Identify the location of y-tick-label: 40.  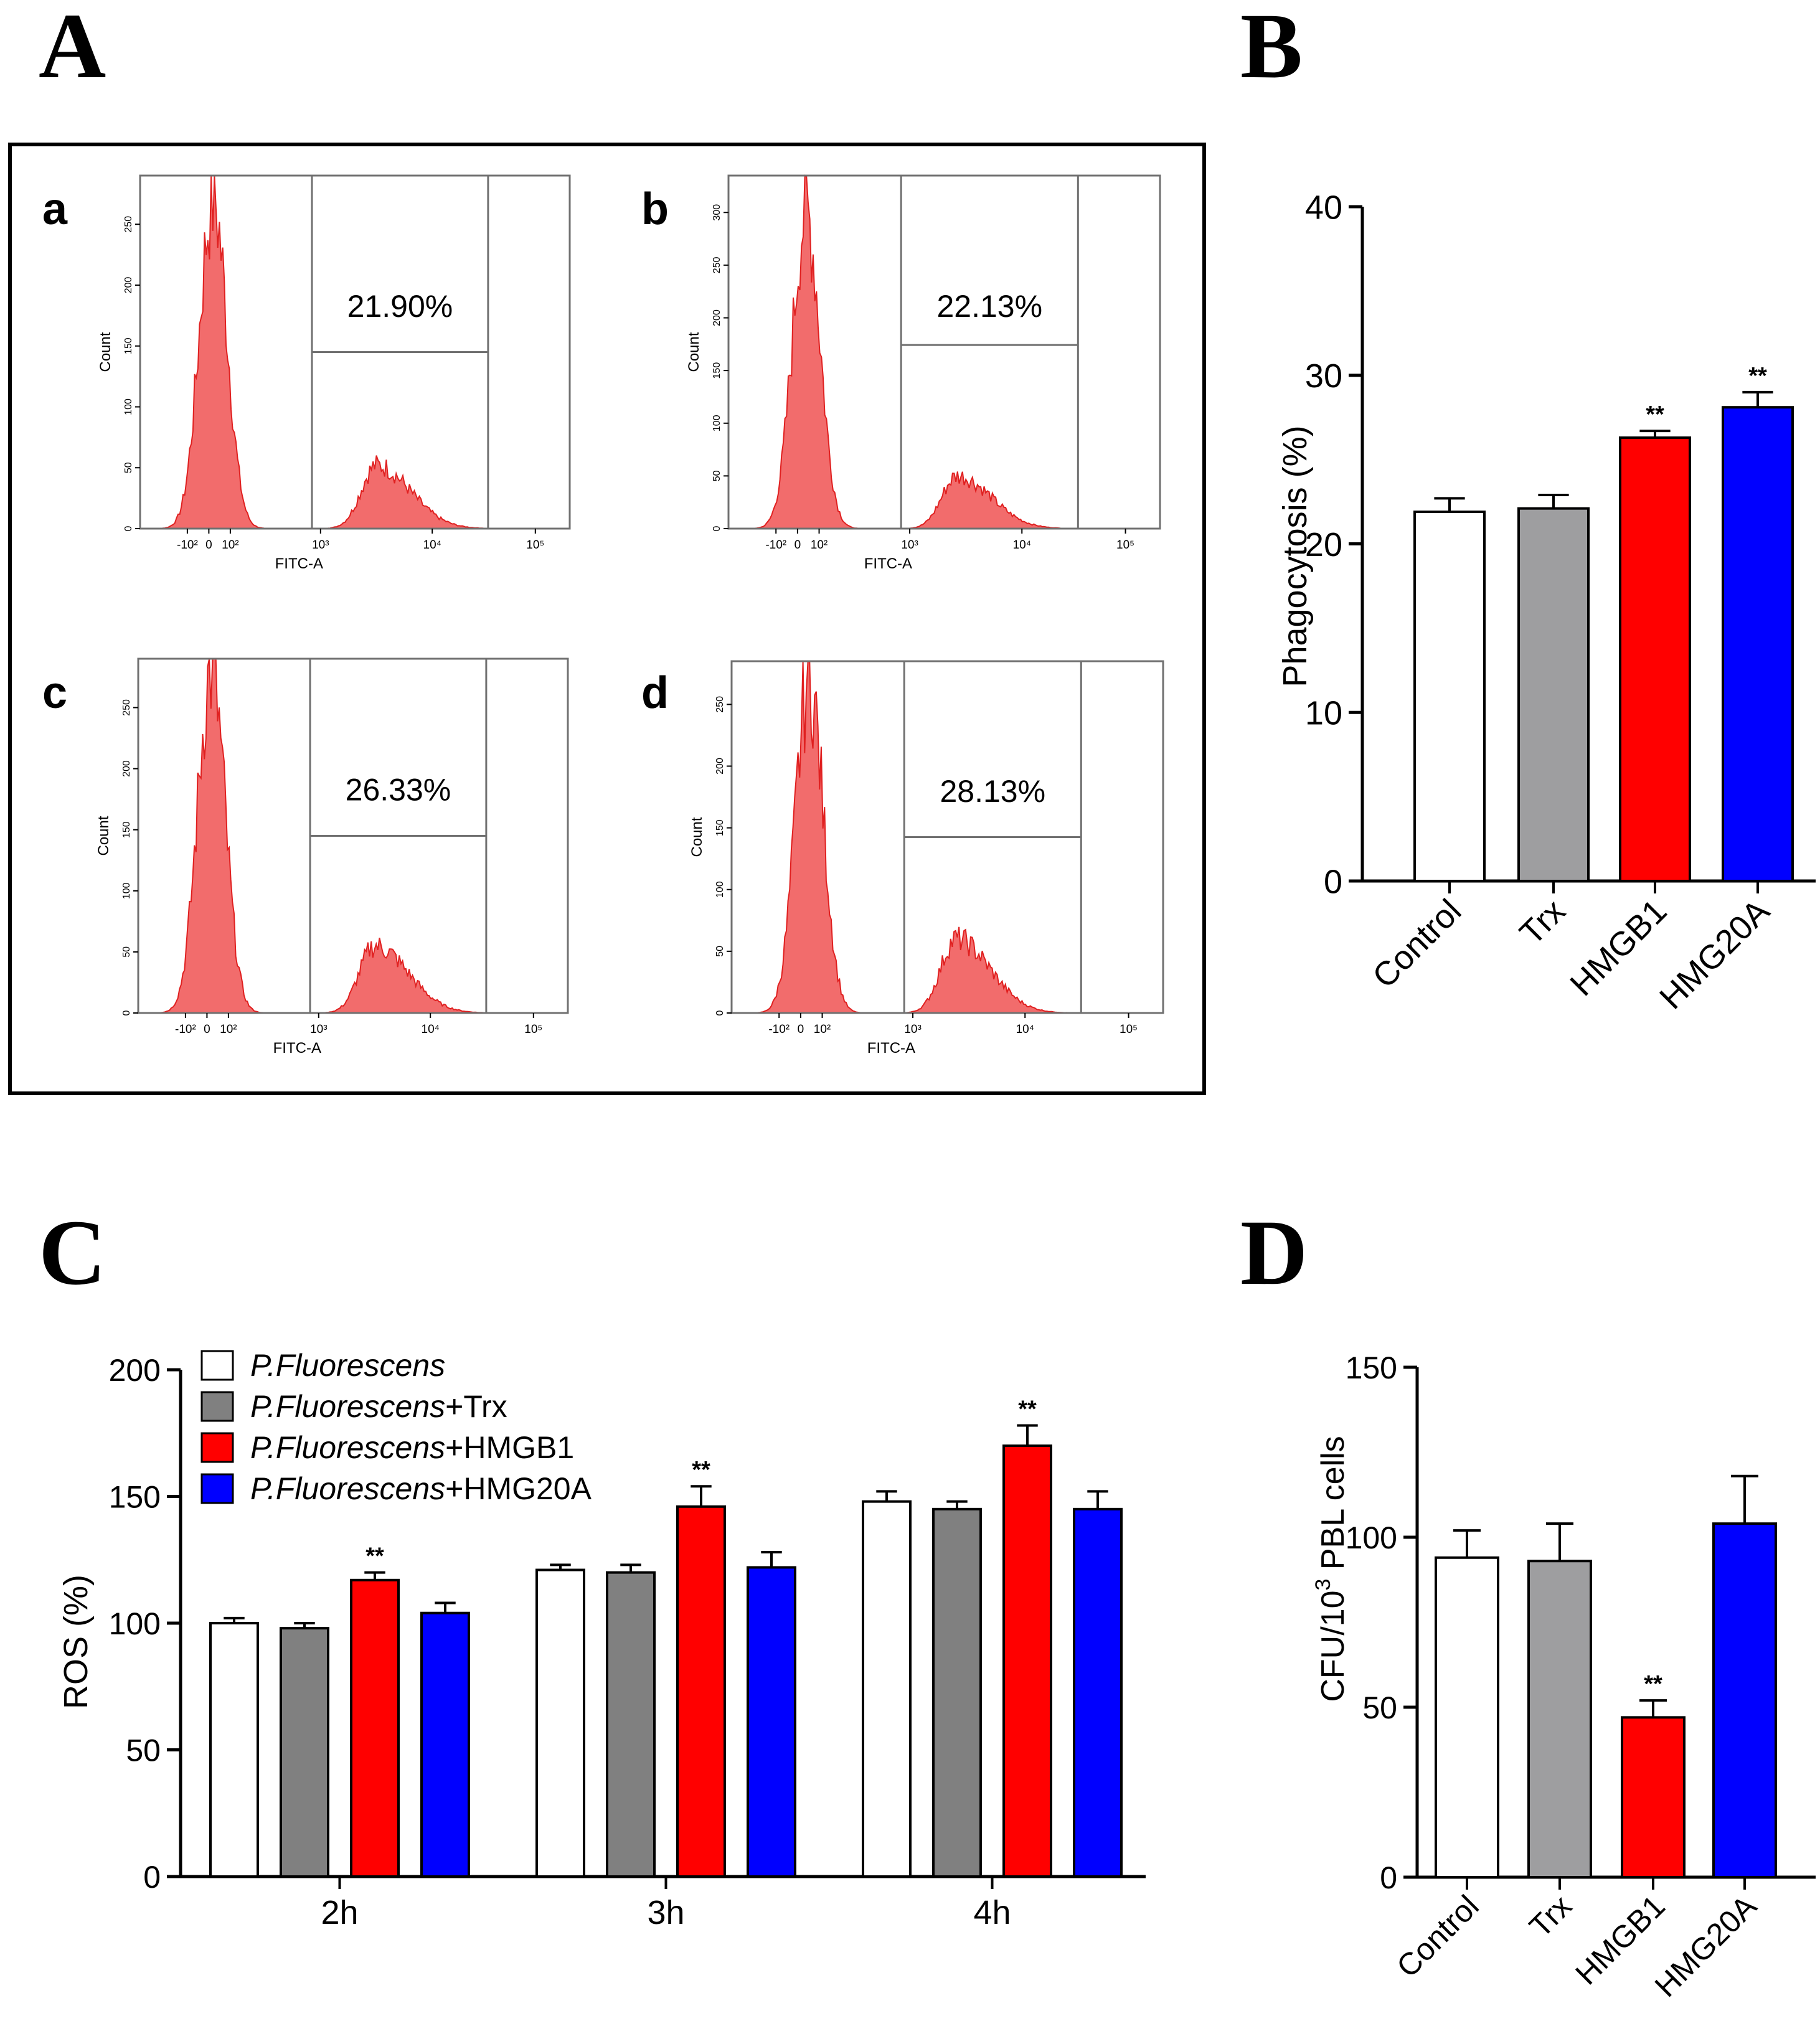
(1323, 208).